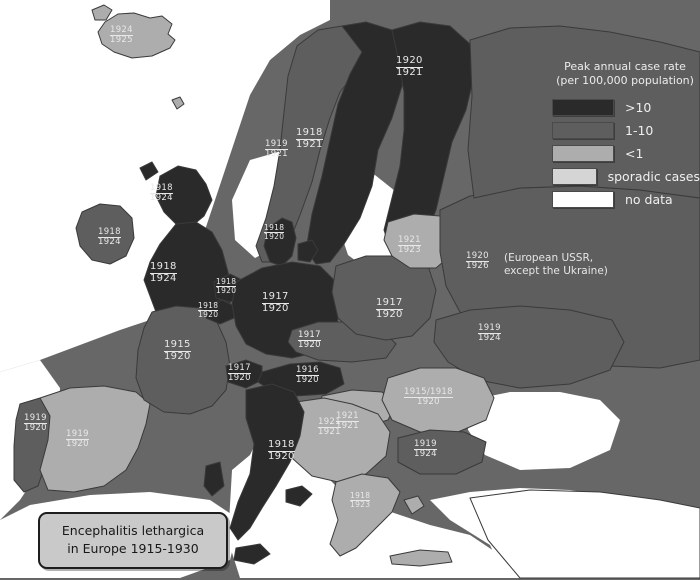 The image size is (700, 580). I want to click on legend-swatch-sporadic, so click(574, 176).